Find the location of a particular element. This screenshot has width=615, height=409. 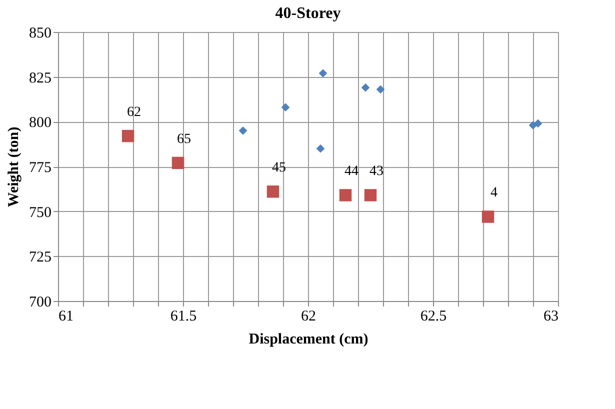

annotation: 43 is located at coordinates (377, 172).